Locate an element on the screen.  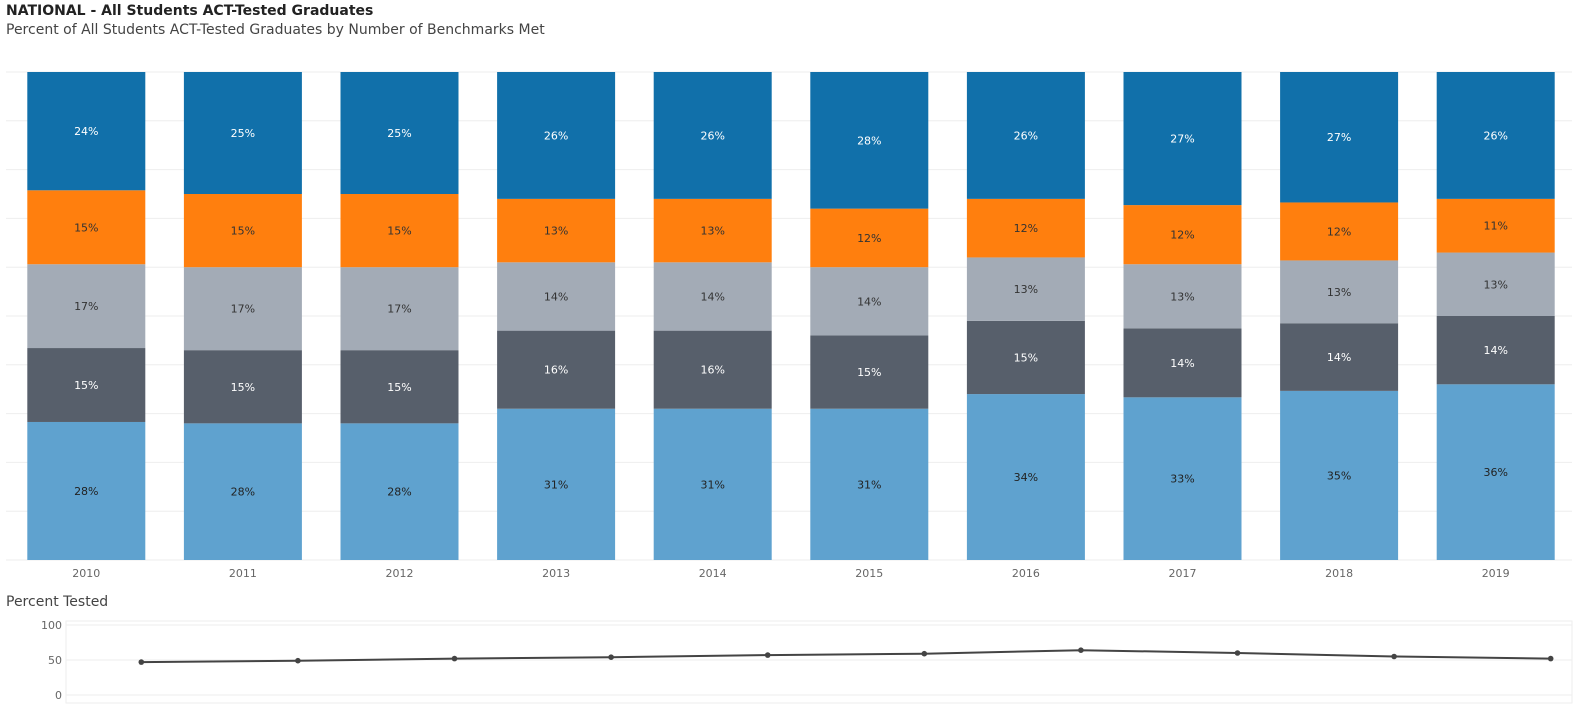
x-tick-label-2019: 2019 is located at coordinates (1496, 573).